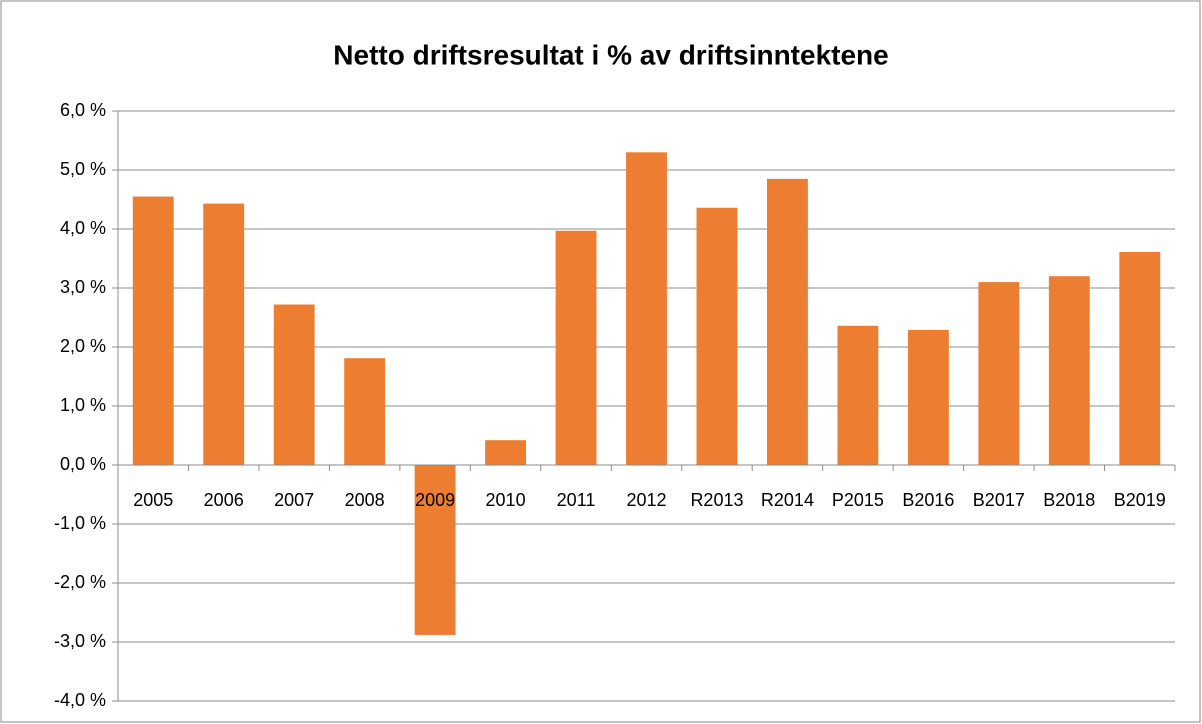 The image size is (1202, 724). What do you see at coordinates (716, 500) in the screenshot?
I see `x-tick-label: R2013` at bounding box center [716, 500].